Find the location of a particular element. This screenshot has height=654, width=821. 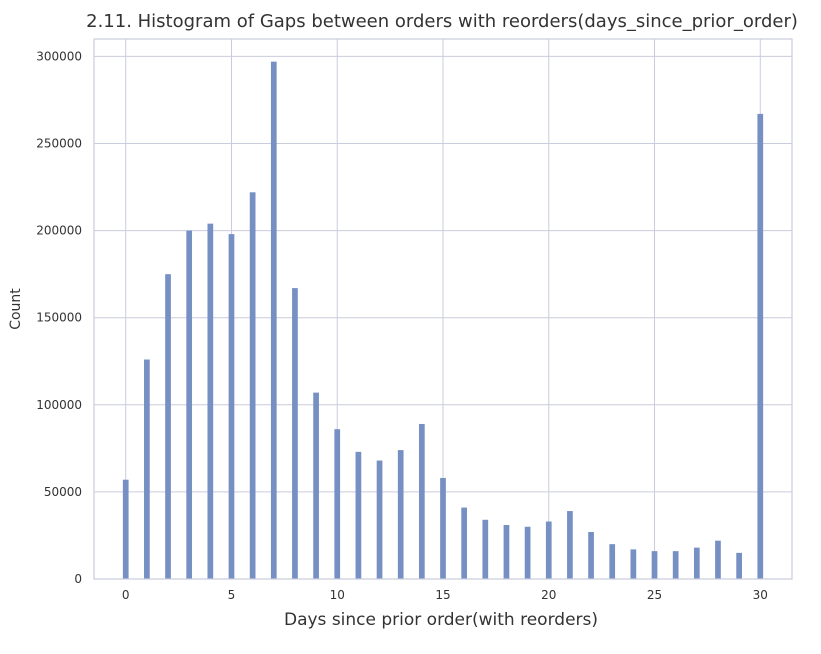

x-tick-label: 25 is located at coordinates (654, 595).